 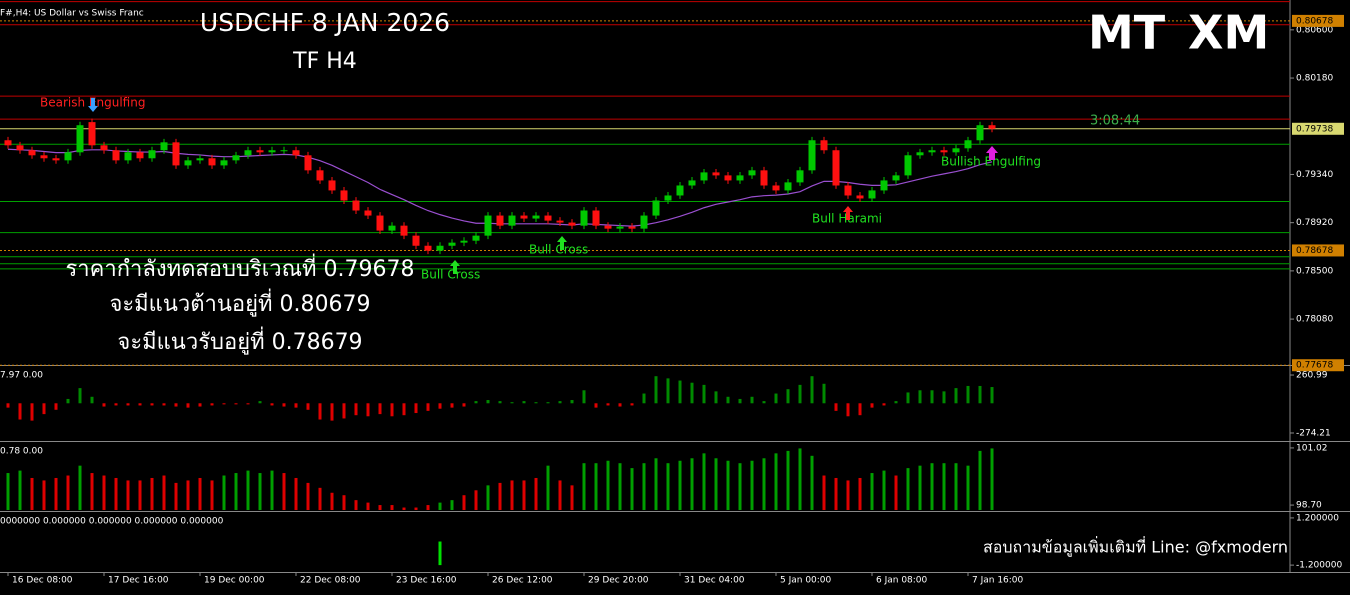 I want to click on y-tick-label: -1.200000, so click(x=1319, y=566).